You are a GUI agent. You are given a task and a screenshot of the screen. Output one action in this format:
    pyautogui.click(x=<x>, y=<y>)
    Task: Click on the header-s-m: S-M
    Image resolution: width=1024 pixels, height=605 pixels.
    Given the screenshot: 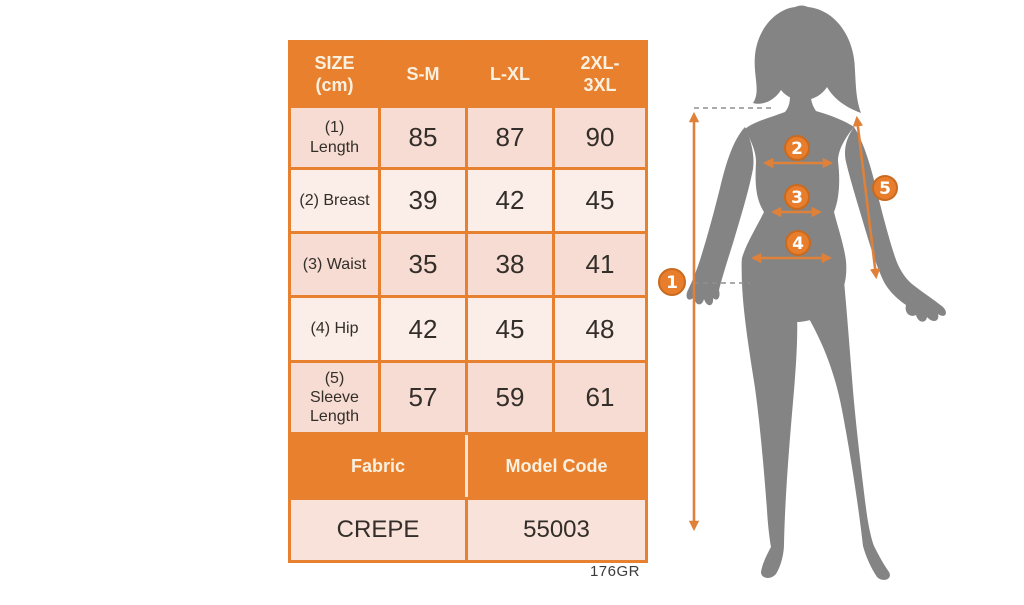 What is the action you would take?
    pyautogui.click(x=423, y=74)
    